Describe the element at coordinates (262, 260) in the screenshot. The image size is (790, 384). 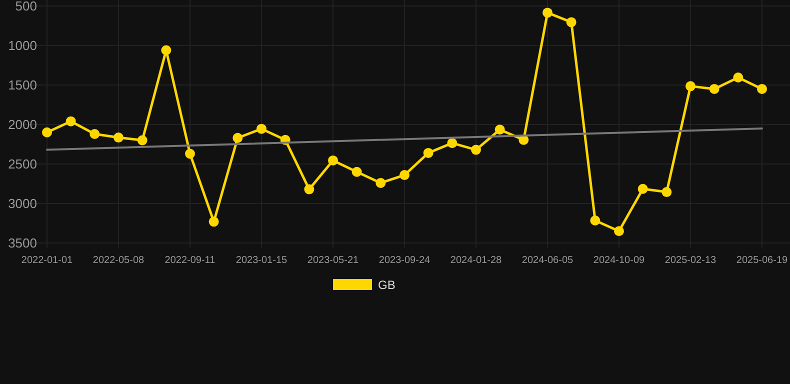
I see `x-tick-label: 2023-01-15` at that location.